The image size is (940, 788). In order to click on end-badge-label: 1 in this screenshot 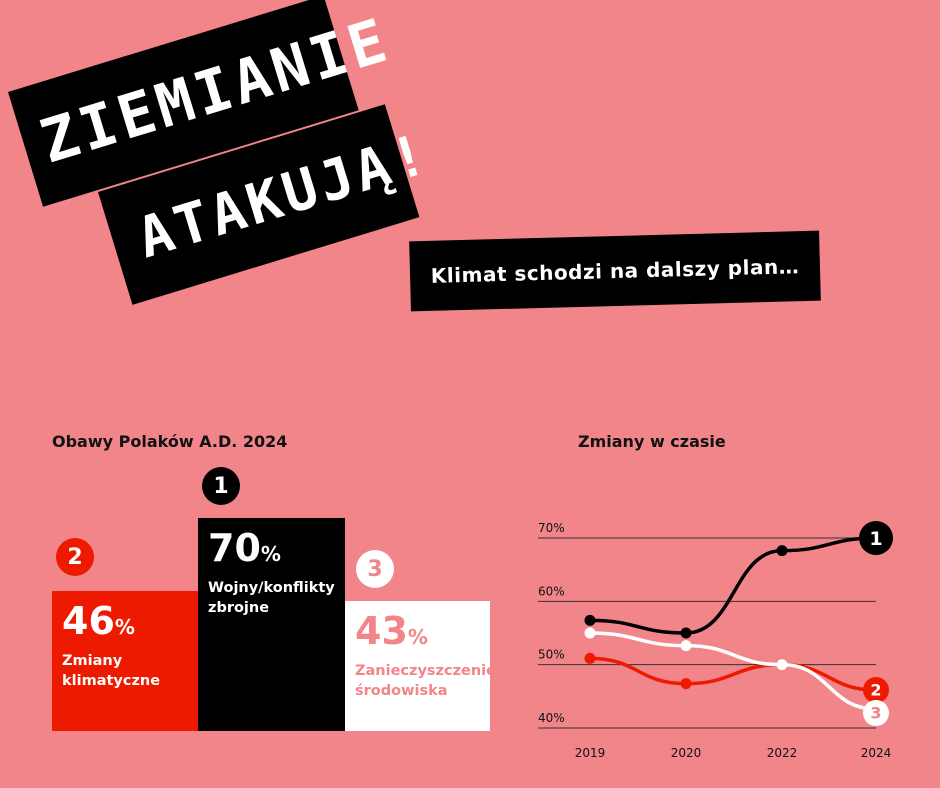, I will do `click(875, 539)`.